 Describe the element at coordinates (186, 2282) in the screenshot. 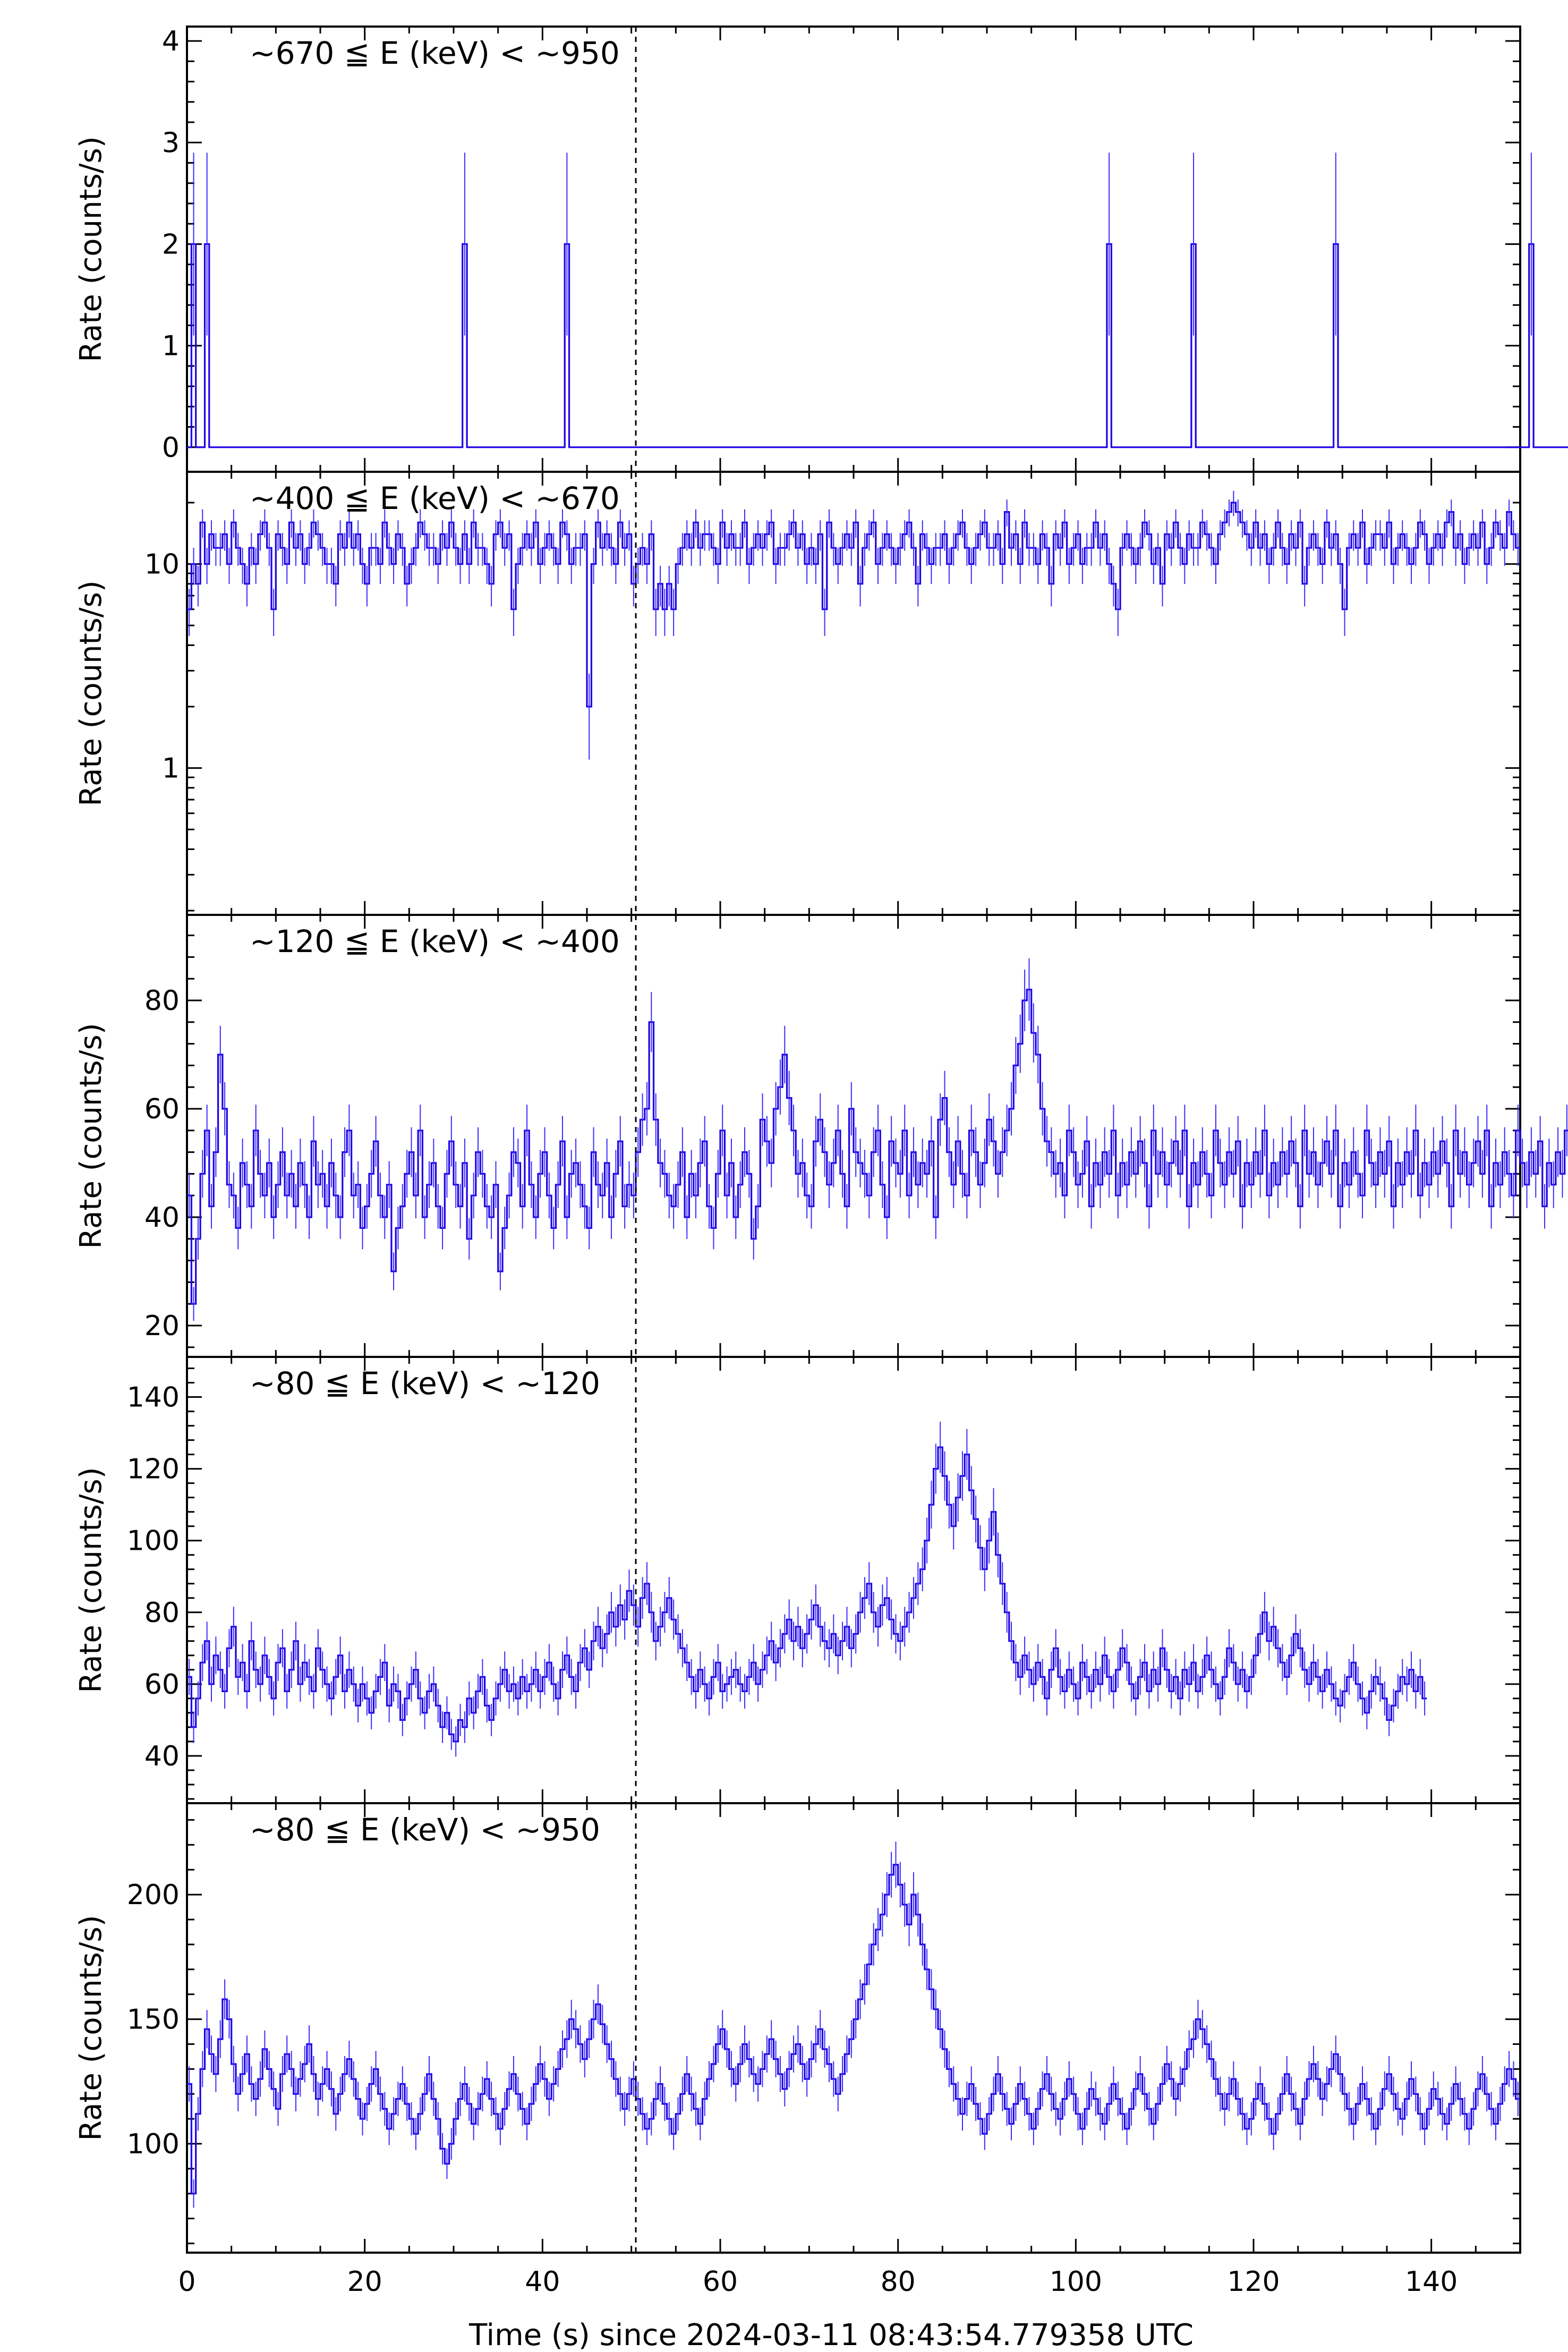

I see `x-tick-label: 0` at that location.